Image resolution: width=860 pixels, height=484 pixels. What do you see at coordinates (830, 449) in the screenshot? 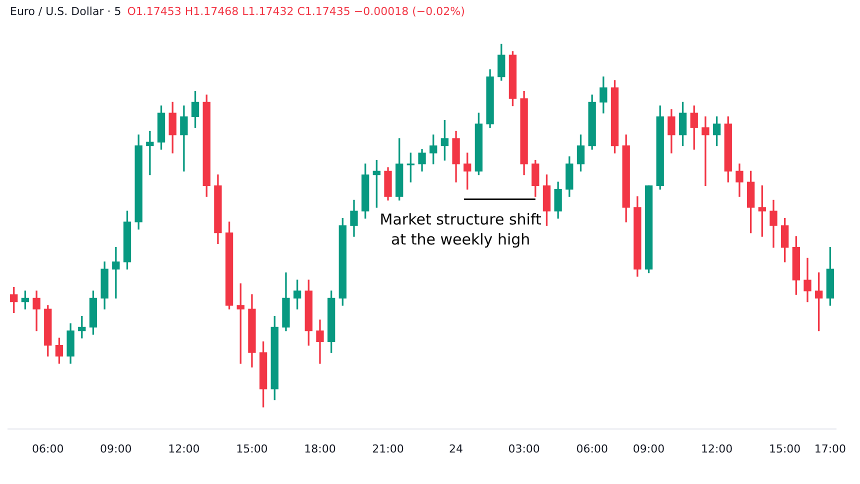
I see `x-tick-label: 17:00` at bounding box center [830, 449].